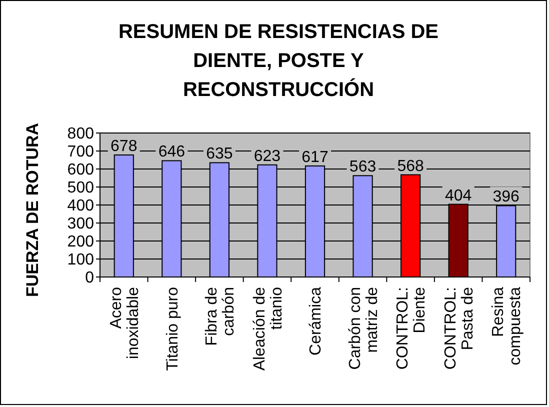 The width and height of the screenshot is (549, 407). What do you see at coordinates (459, 328) in the screenshot?
I see `x-tick-label: CONTROL: Pasta de` at bounding box center [459, 328].